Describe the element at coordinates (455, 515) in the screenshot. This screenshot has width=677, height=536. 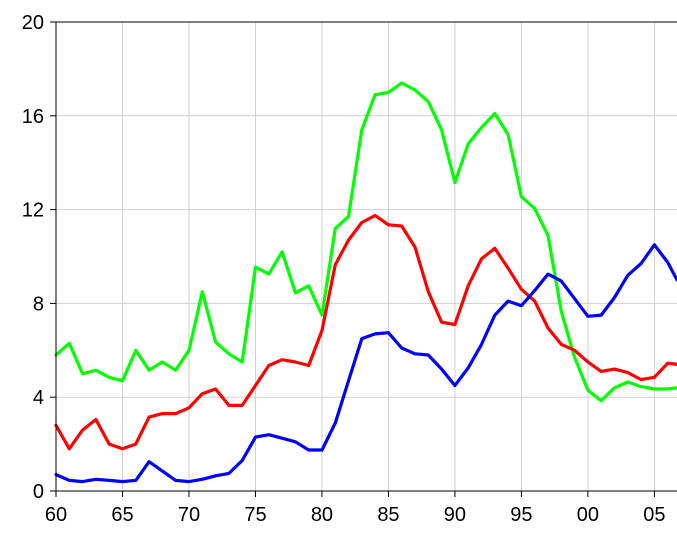
I see `x-tick-label: 90` at that location.